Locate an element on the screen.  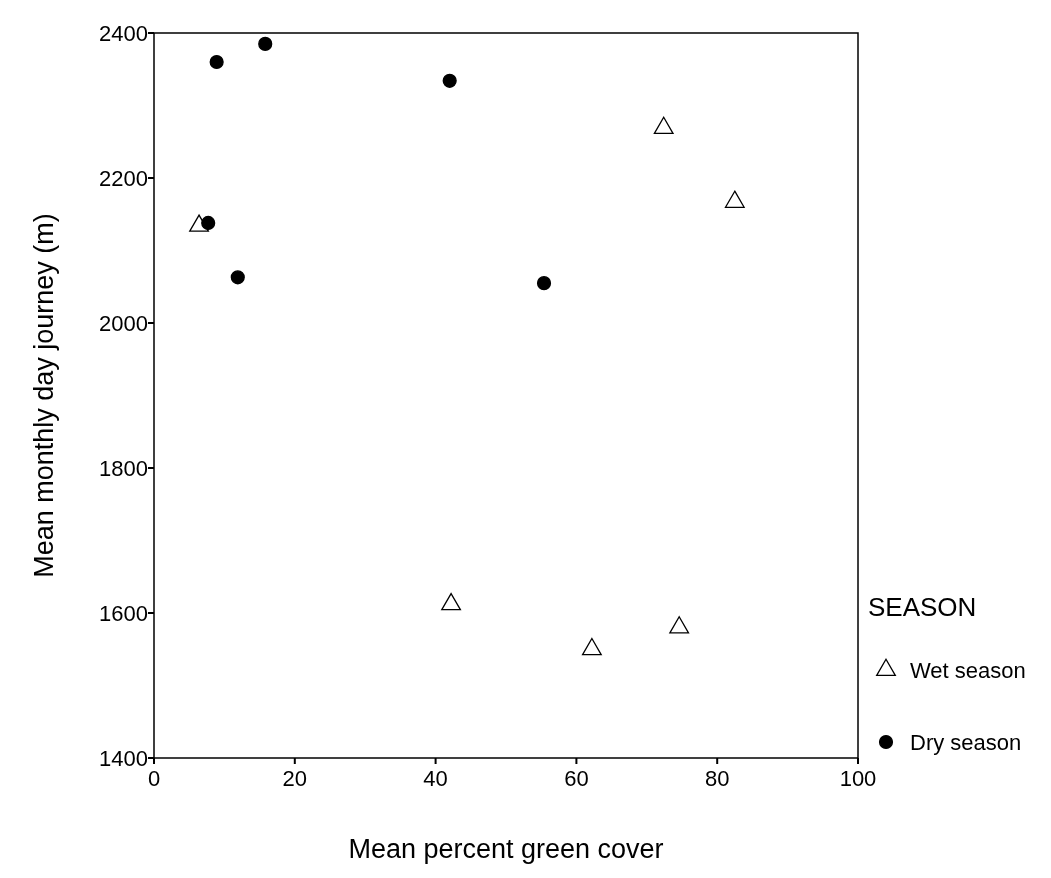
x-axis-title: Mean percent green cover is located at coordinates (506, 849).